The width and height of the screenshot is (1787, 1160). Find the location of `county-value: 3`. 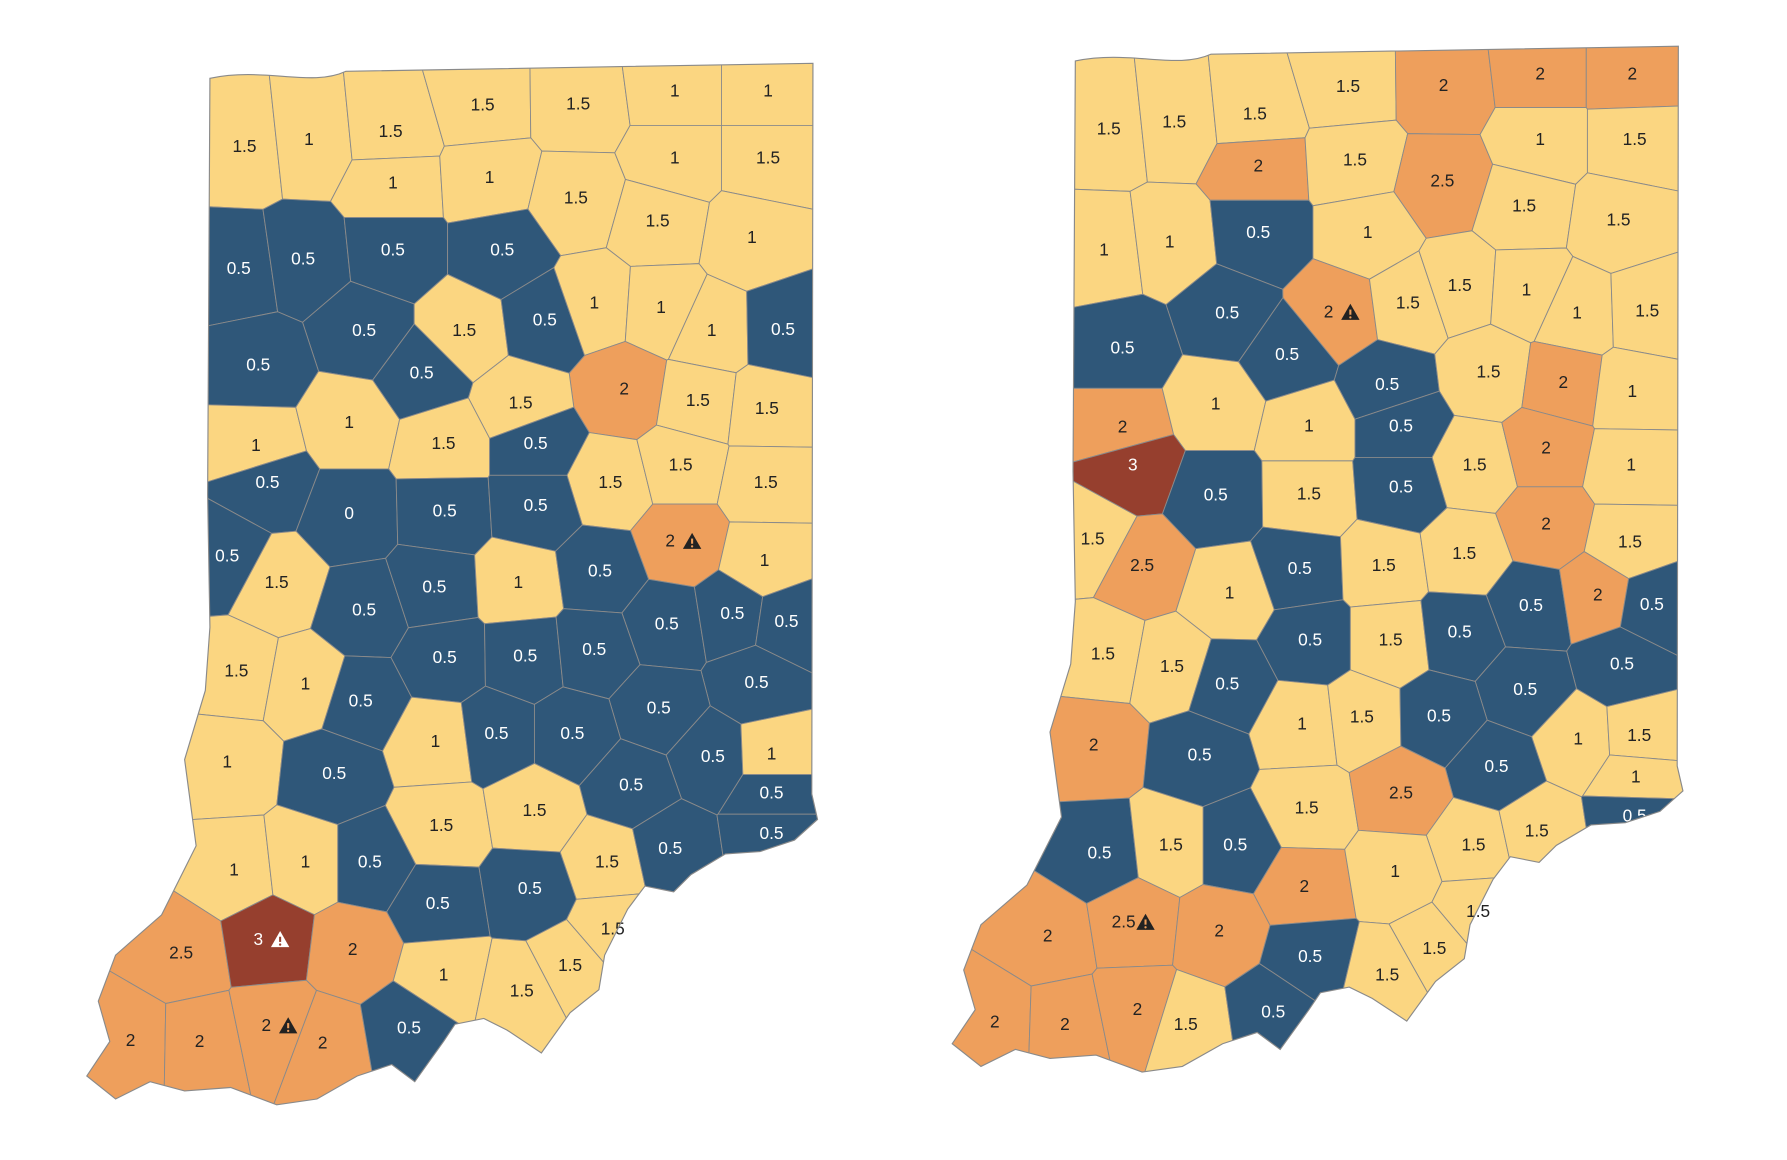

county-value: 3 is located at coordinates (1133, 465).